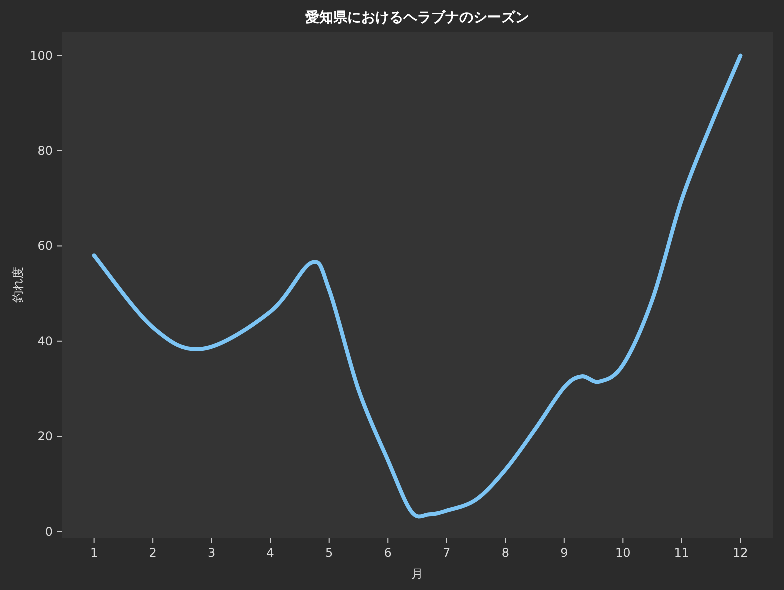  I want to click on y-axis-title: 釣れ度, so click(18, 285).